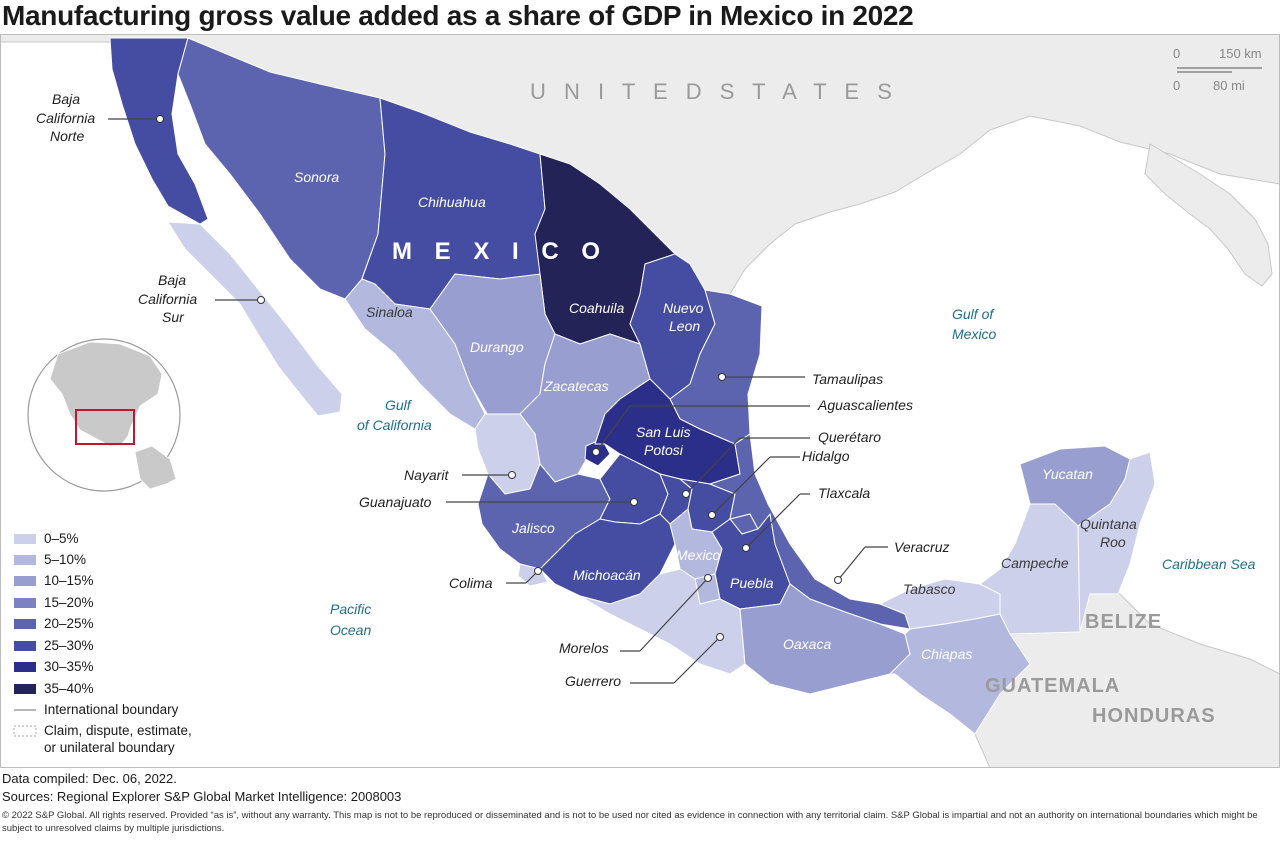 The height and width of the screenshot is (841, 1280). What do you see at coordinates (1229, 85) in the screenshot?
I see `scale-mi-label: 80 mi` at bounding box center [1229, 85].